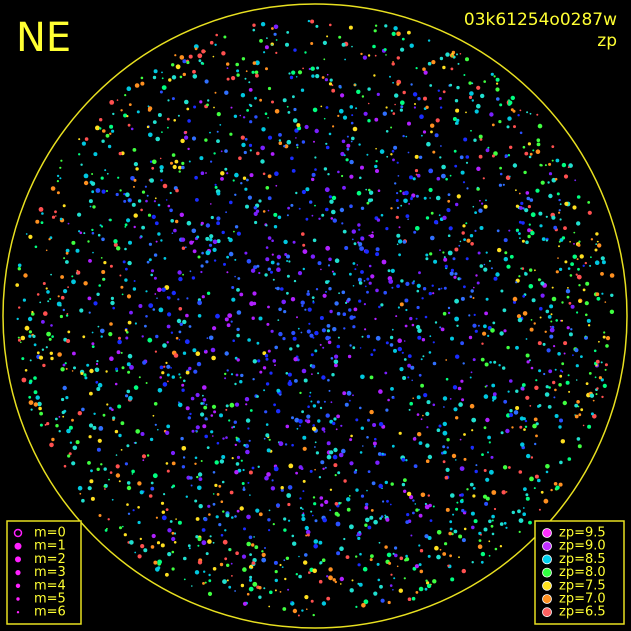 The image size is (631, 631). What do you see at coordinates (18, 559) in the screenshot?
I see `legend-marker` at bounding box center [18, 559].